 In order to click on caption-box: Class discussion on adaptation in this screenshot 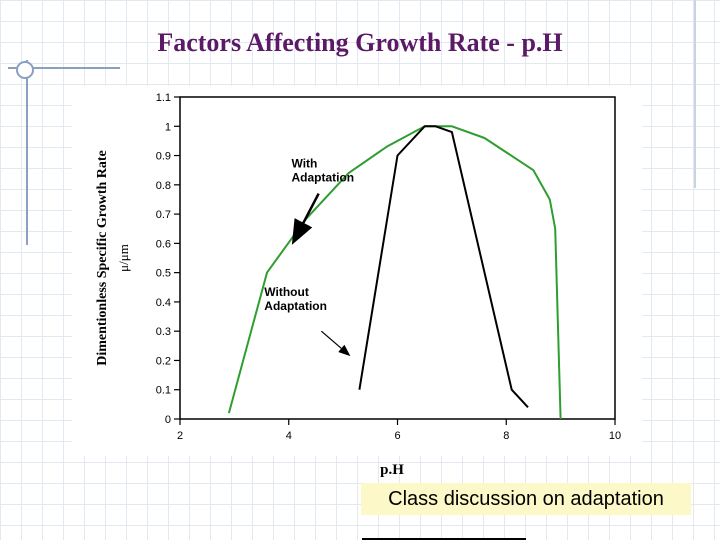, I will do `click(526, 499)`.